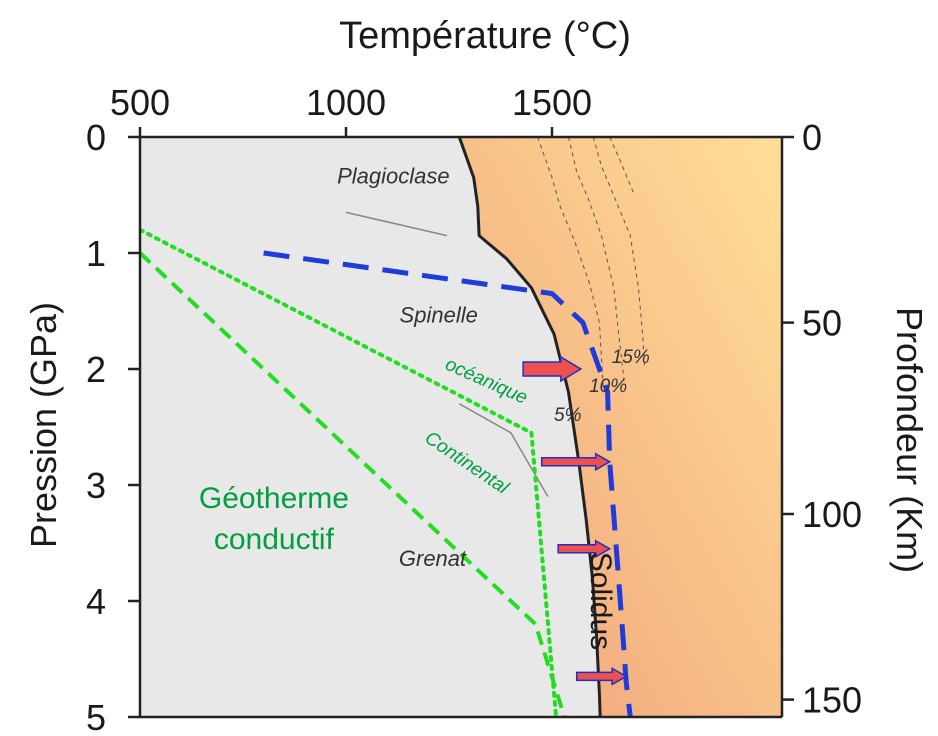  I want to click on left-tick-label: 1, so click(96, 253).